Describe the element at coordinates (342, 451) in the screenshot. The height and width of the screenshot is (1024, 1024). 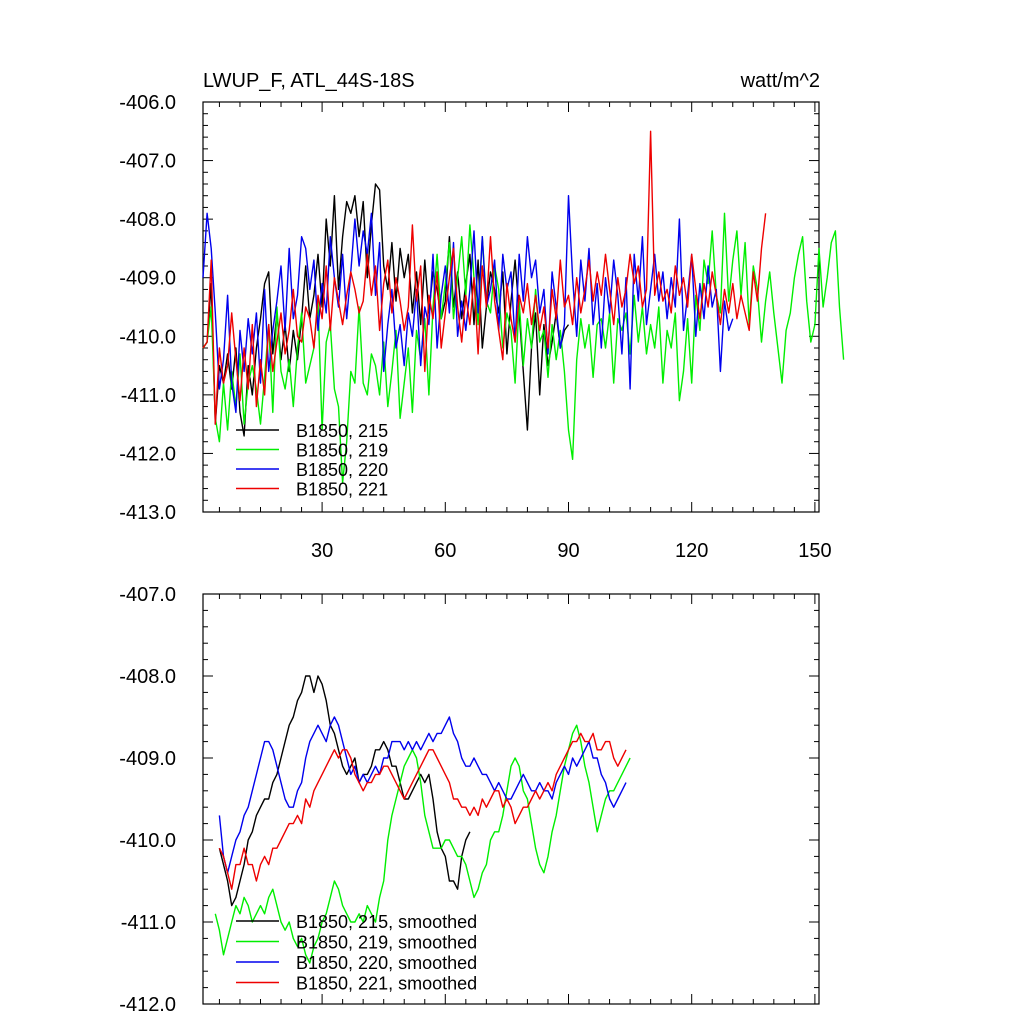
I see `legend-label: B1850, 219` at that location.